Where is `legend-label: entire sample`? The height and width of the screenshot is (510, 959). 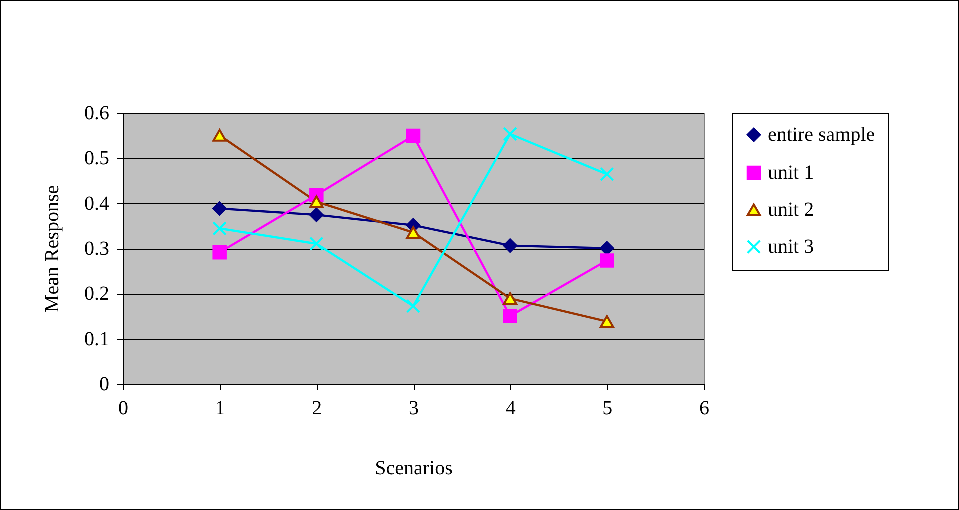
legend-label: entire sample is located at coordinates (822, 135).